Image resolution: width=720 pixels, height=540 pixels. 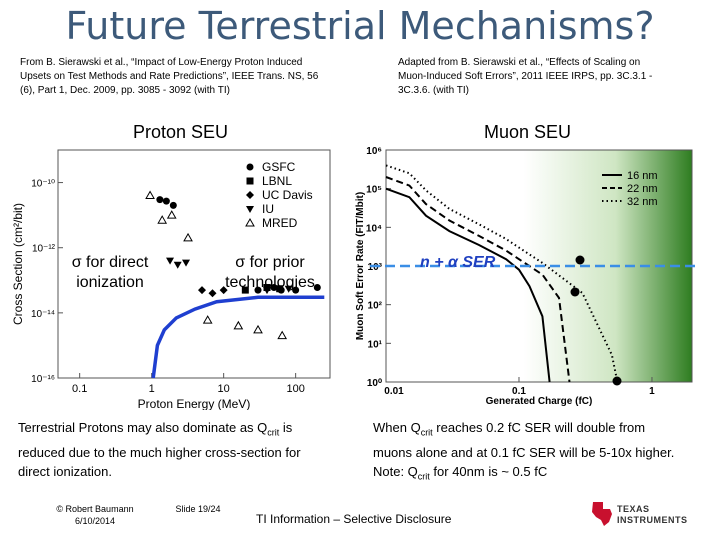 I want to click on muon-y-tick-label: 10⁰, so click(x=374, y=383).